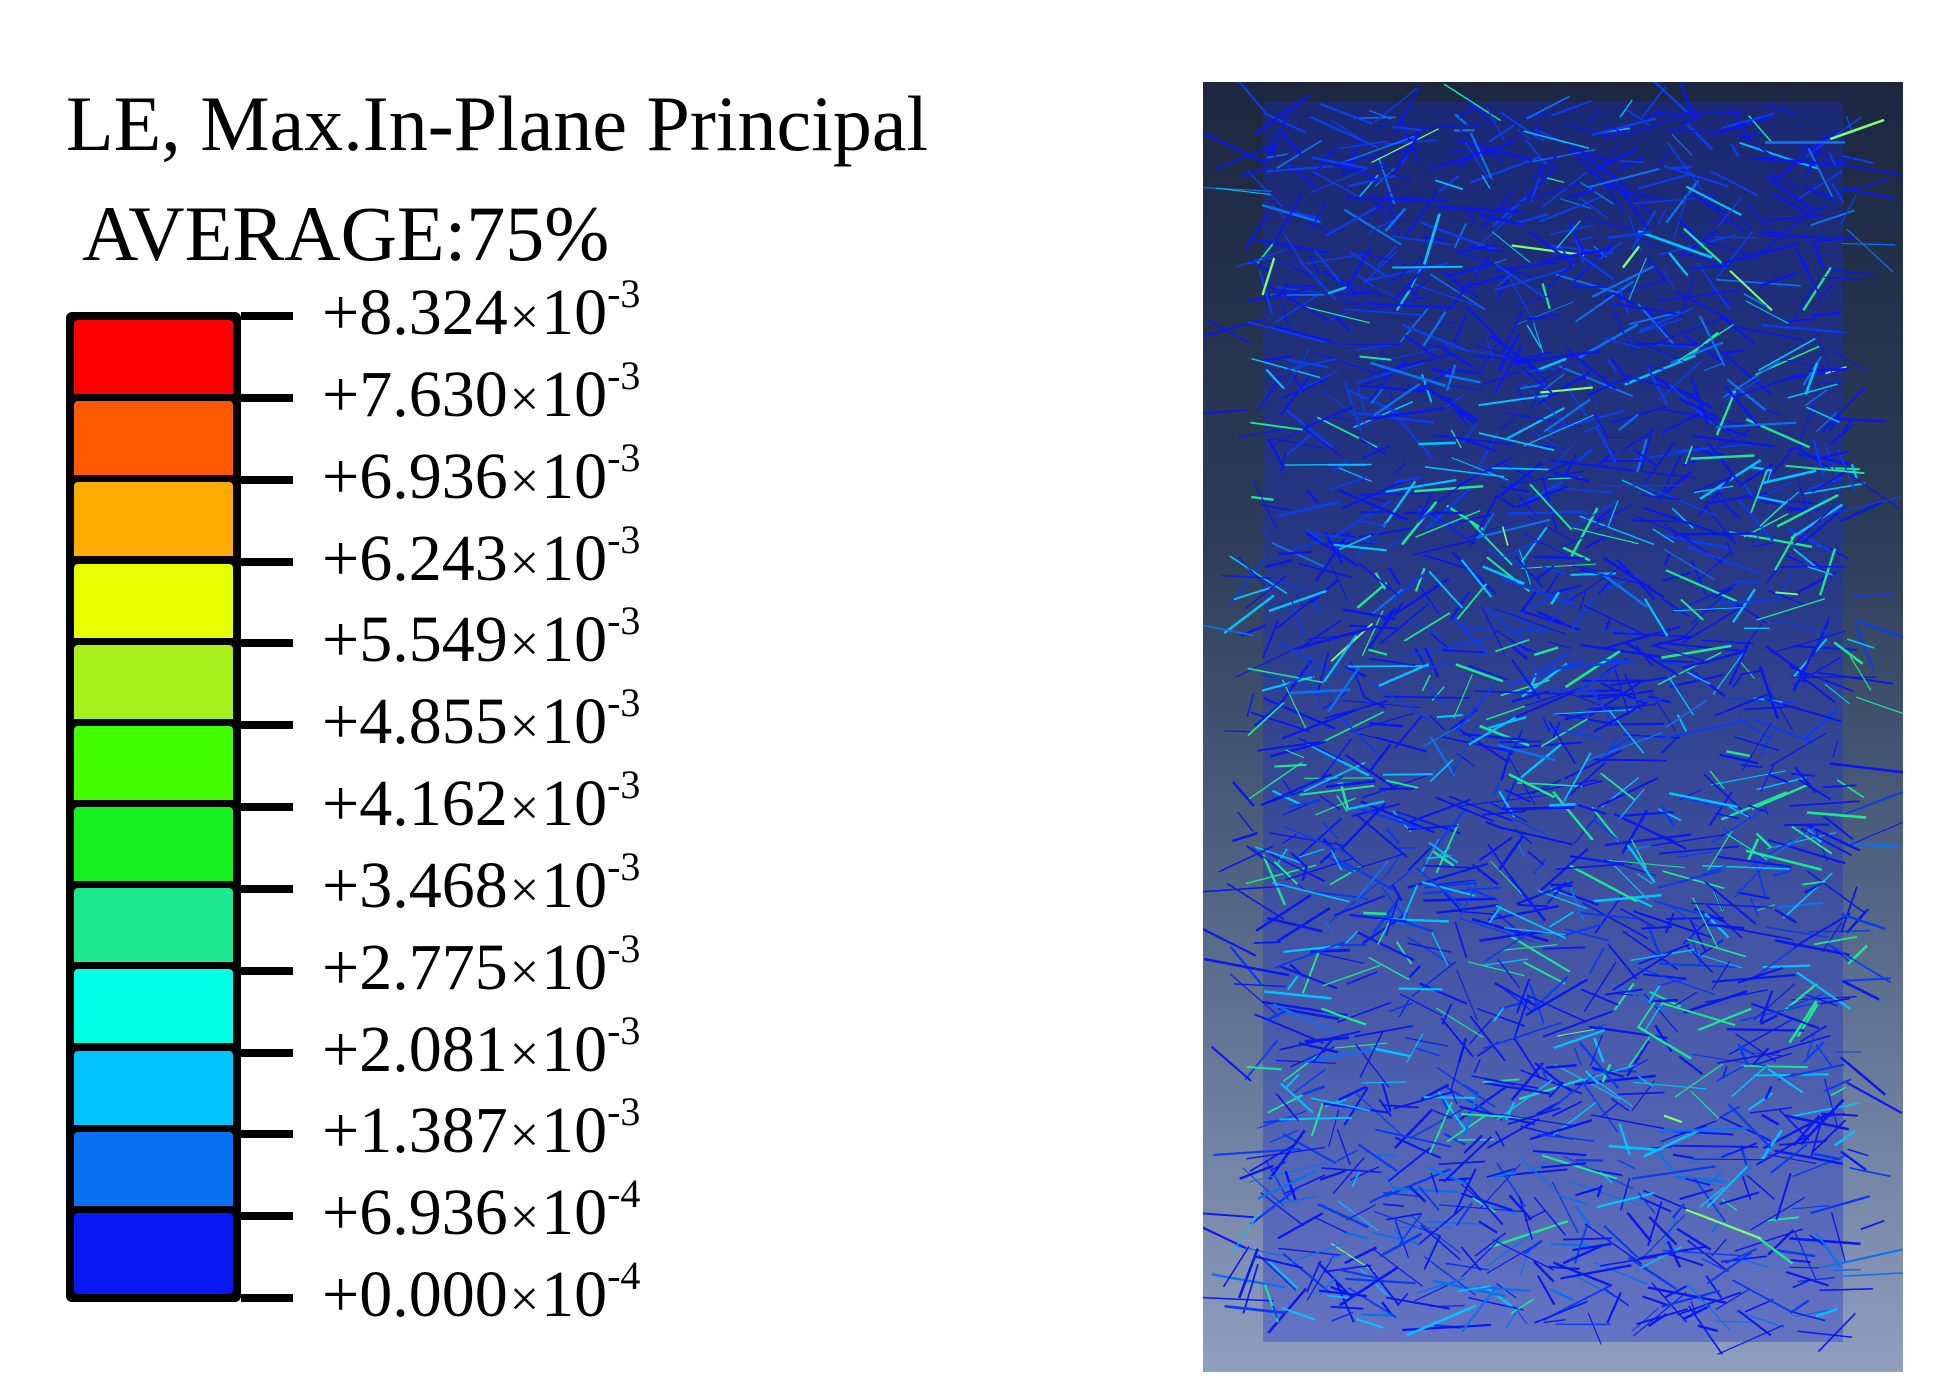  I want to click on tick-mantissa: +2.081, so click(415, 1049).